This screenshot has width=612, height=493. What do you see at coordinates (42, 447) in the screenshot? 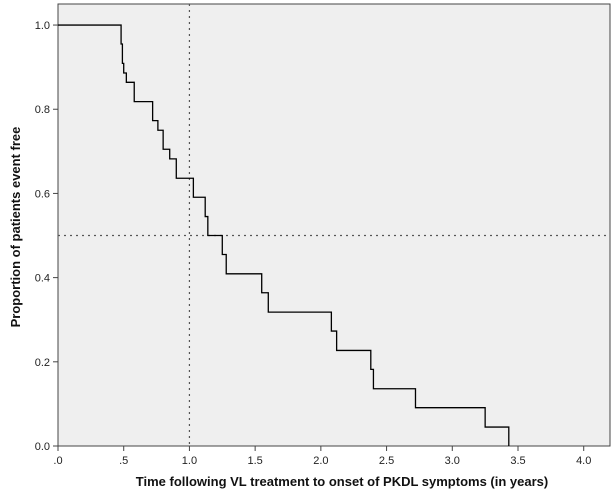
I see `y-tick-label: 0.0` at bounding box center [42, 447].